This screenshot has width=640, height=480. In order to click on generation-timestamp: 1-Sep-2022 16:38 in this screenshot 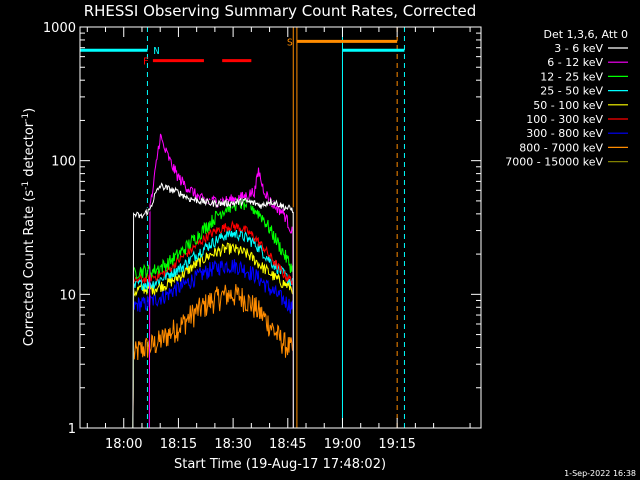, I will do `click(600, 473)`.